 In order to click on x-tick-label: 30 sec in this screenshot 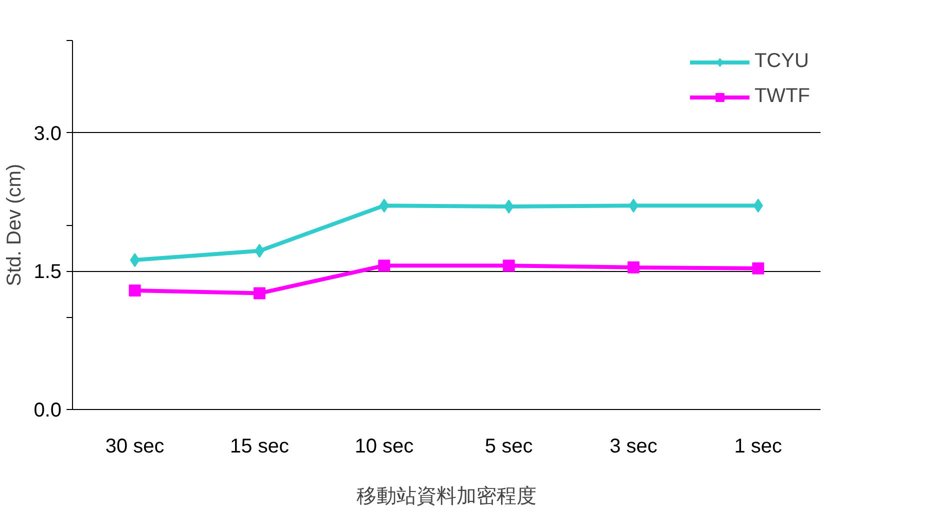, I will do `click(134, 447)`.